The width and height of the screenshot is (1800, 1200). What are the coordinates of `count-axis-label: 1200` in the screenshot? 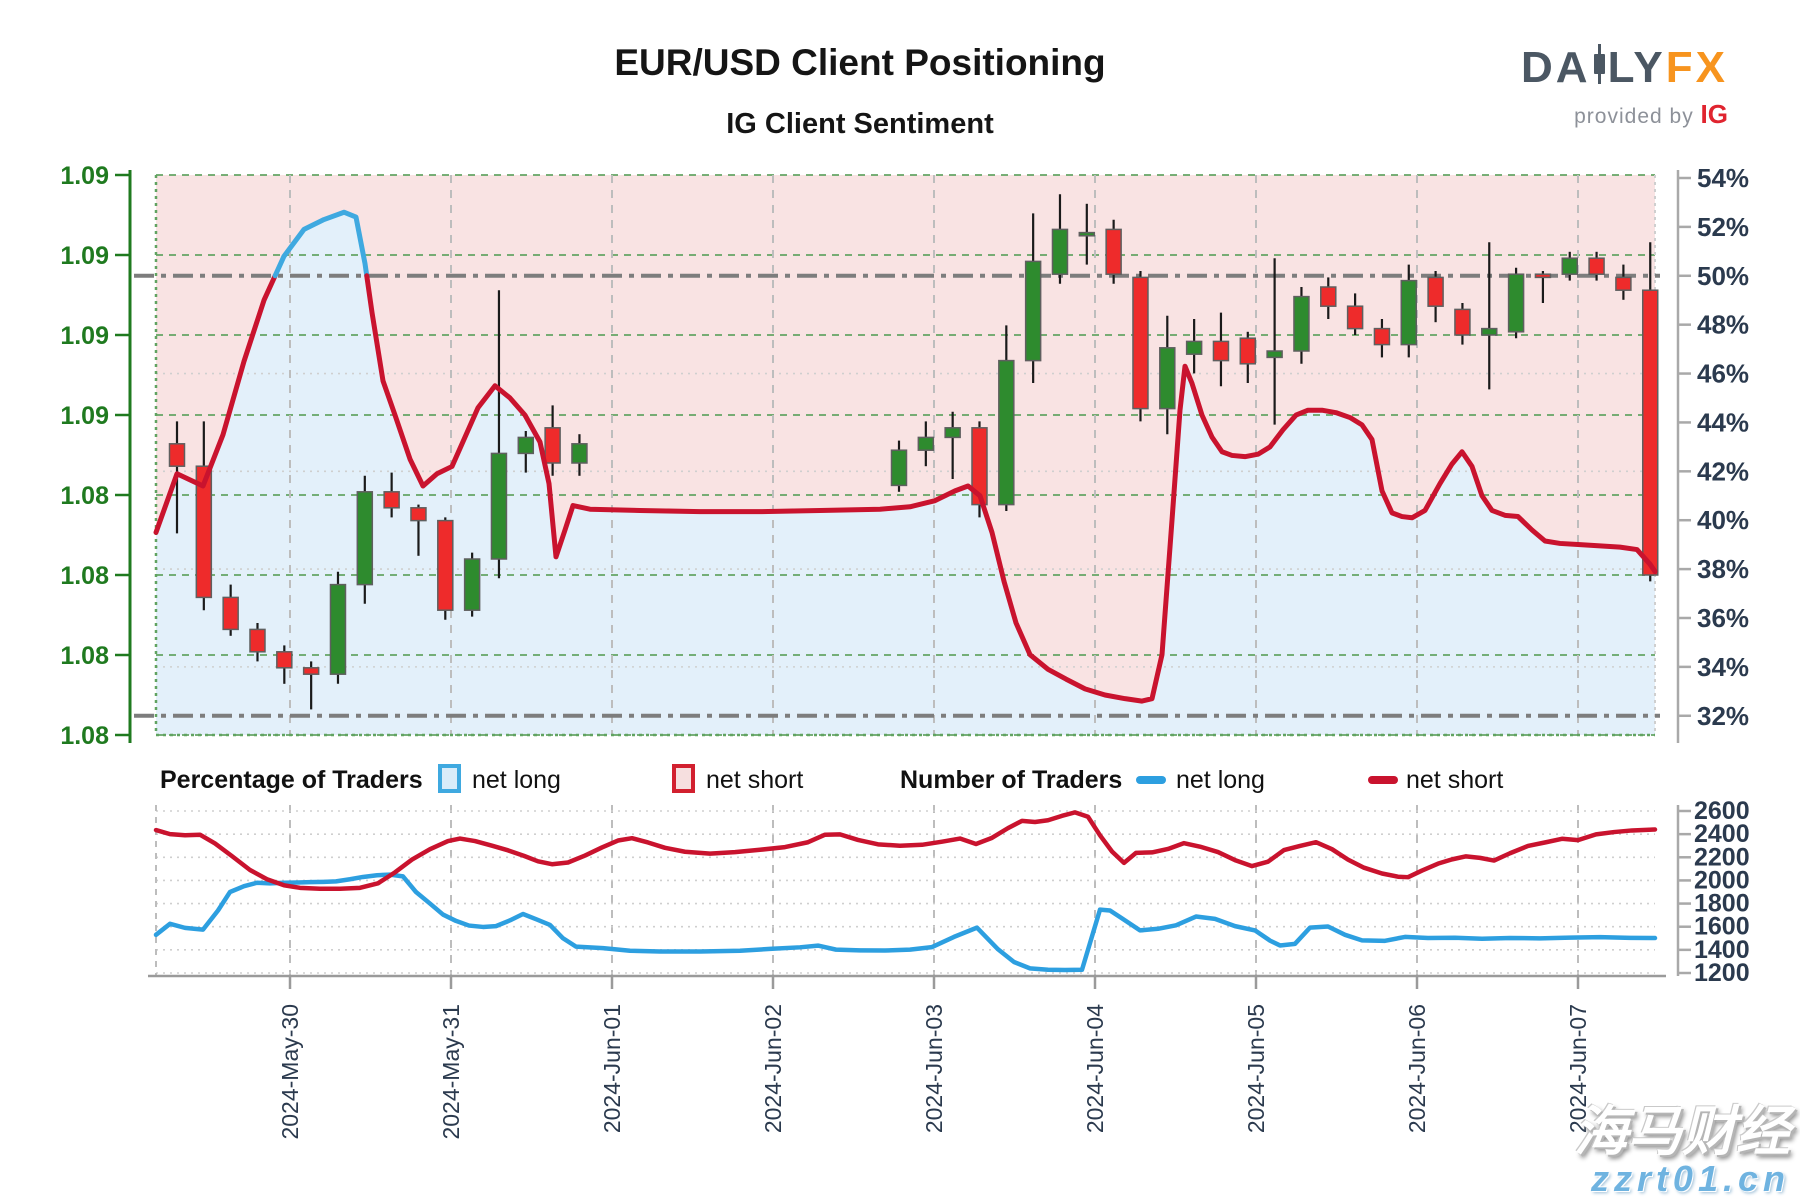 It's located at (1722, 973).